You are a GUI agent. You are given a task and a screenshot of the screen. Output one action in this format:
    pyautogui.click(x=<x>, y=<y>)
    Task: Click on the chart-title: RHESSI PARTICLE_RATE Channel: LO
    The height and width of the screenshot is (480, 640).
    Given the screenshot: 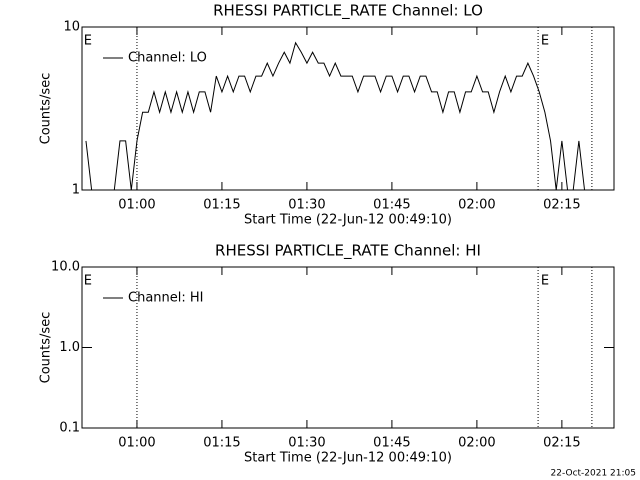 What is the action you would take?
    pyautogui.click(x=348, y=11)
    